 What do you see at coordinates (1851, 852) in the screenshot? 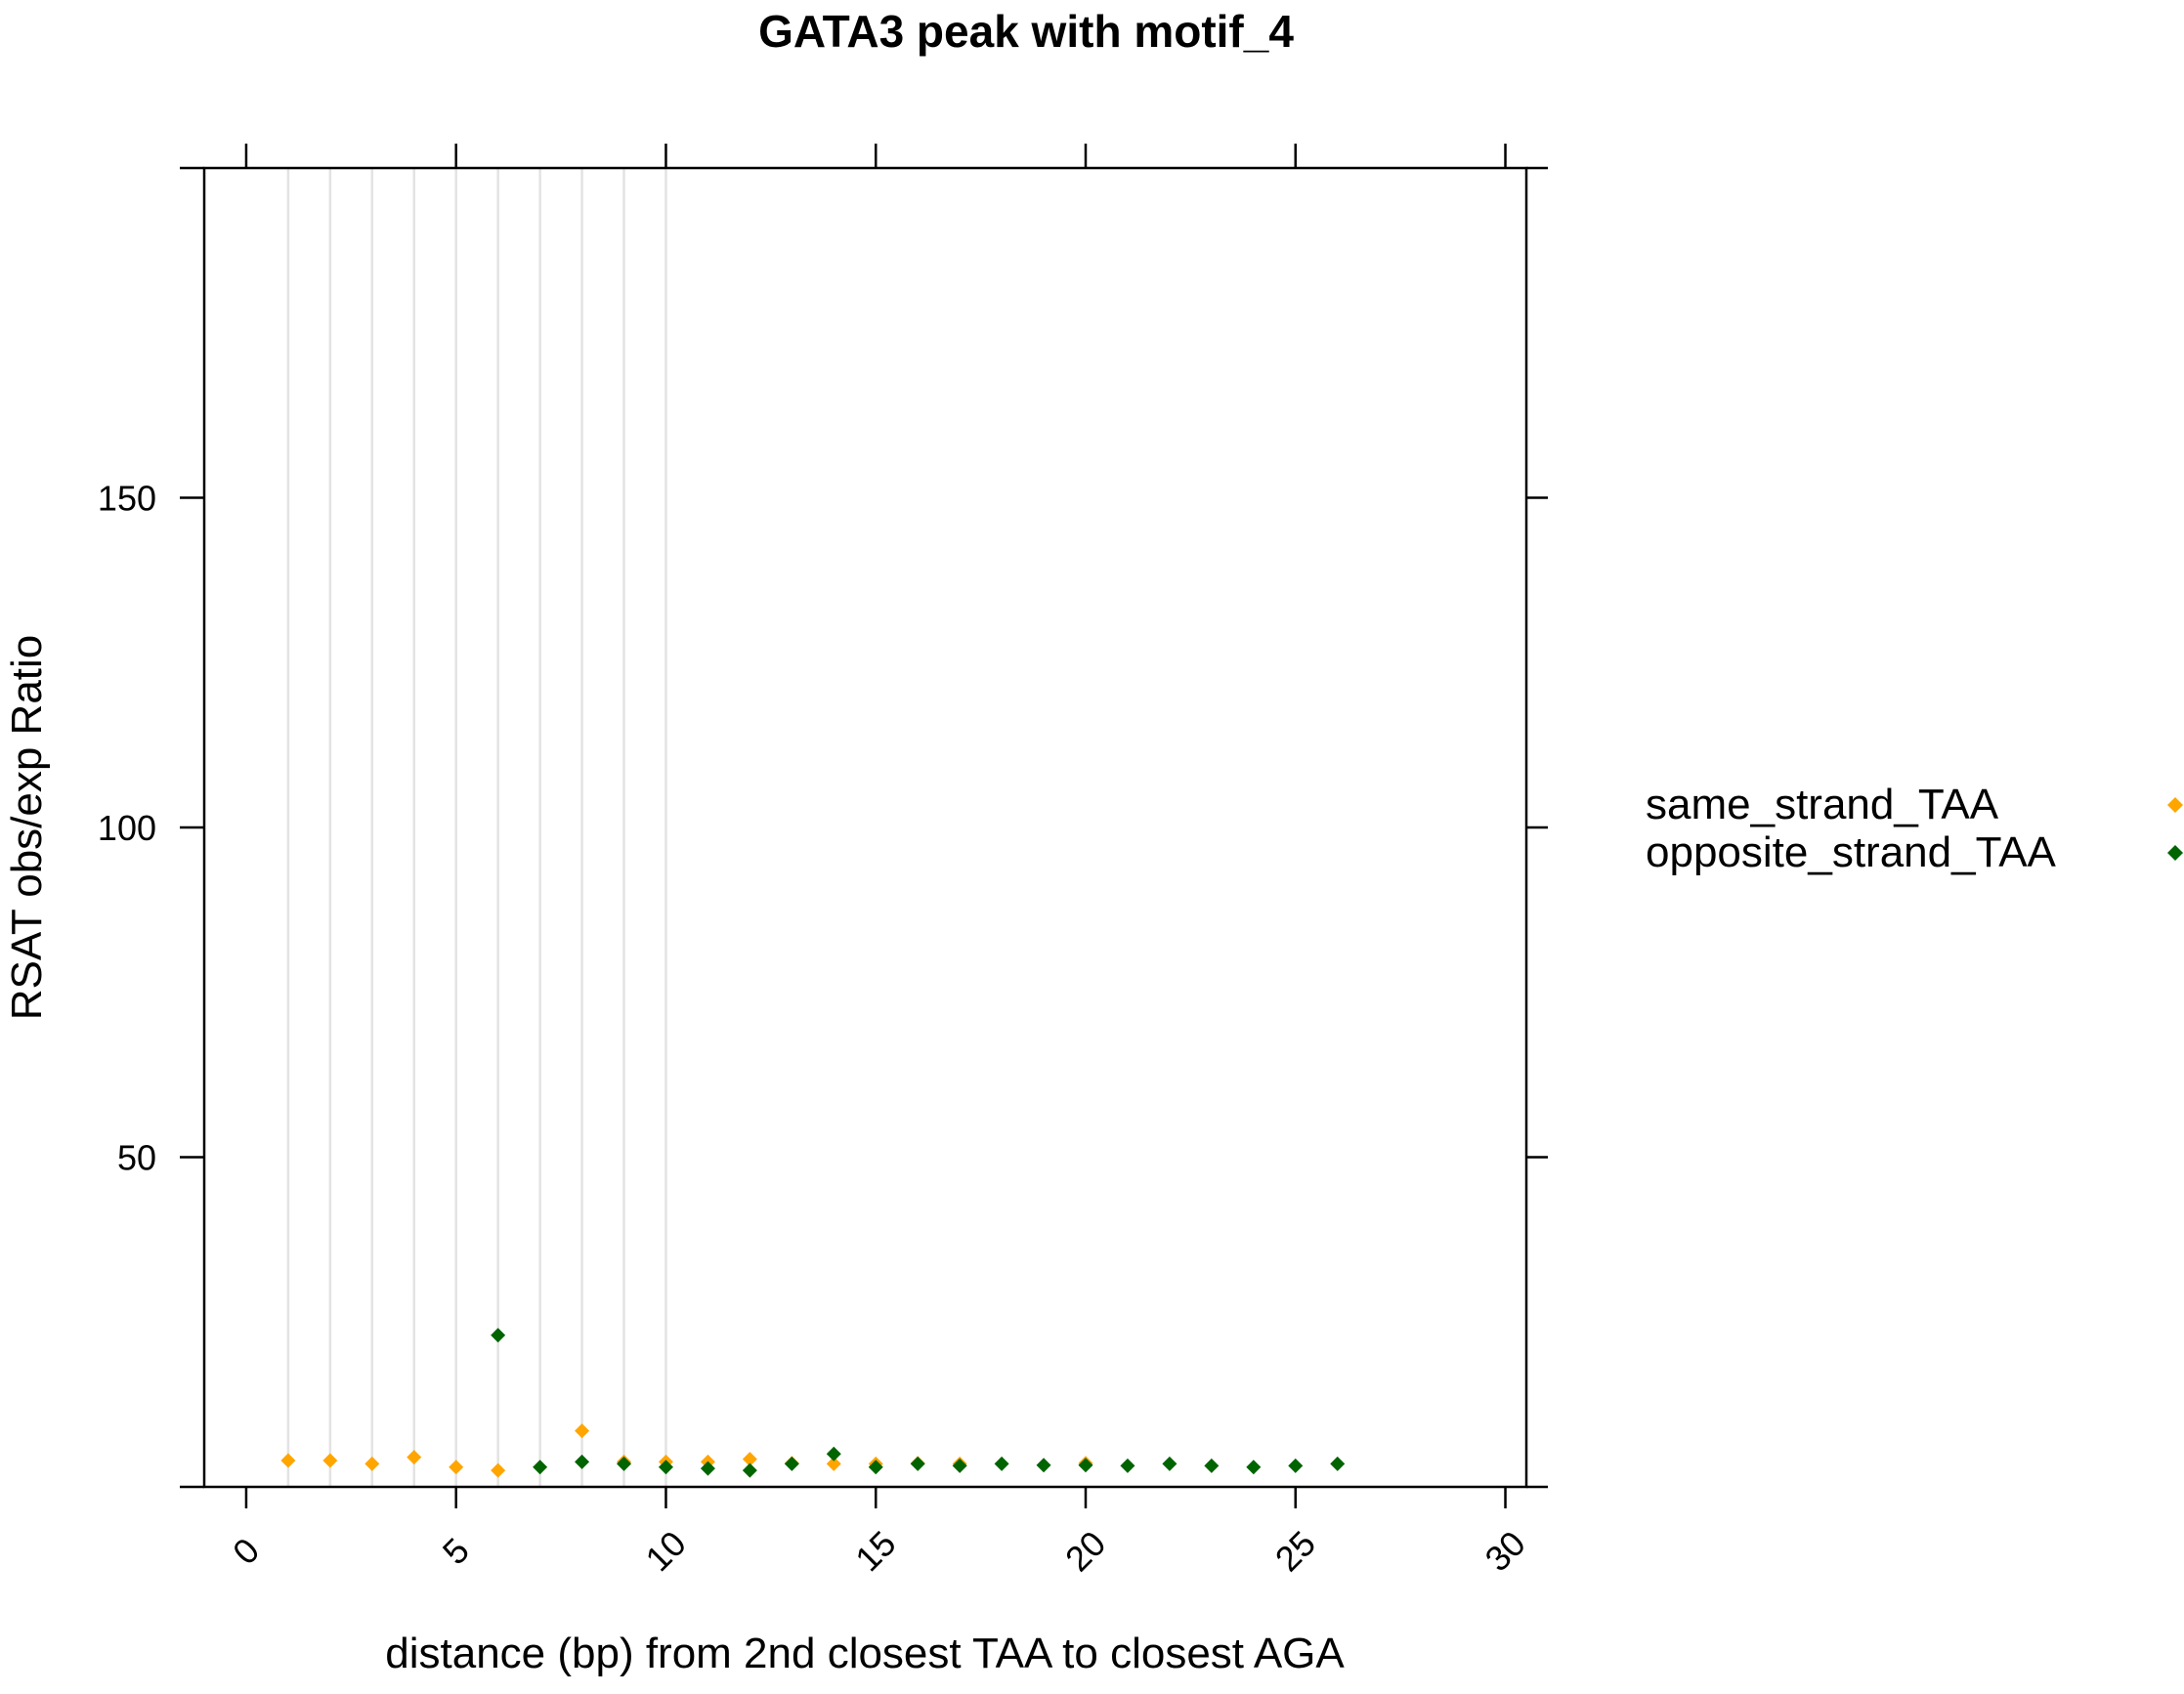
I see `legend-label: opposite_strand_TAA` at bounding box center [1851, 852].